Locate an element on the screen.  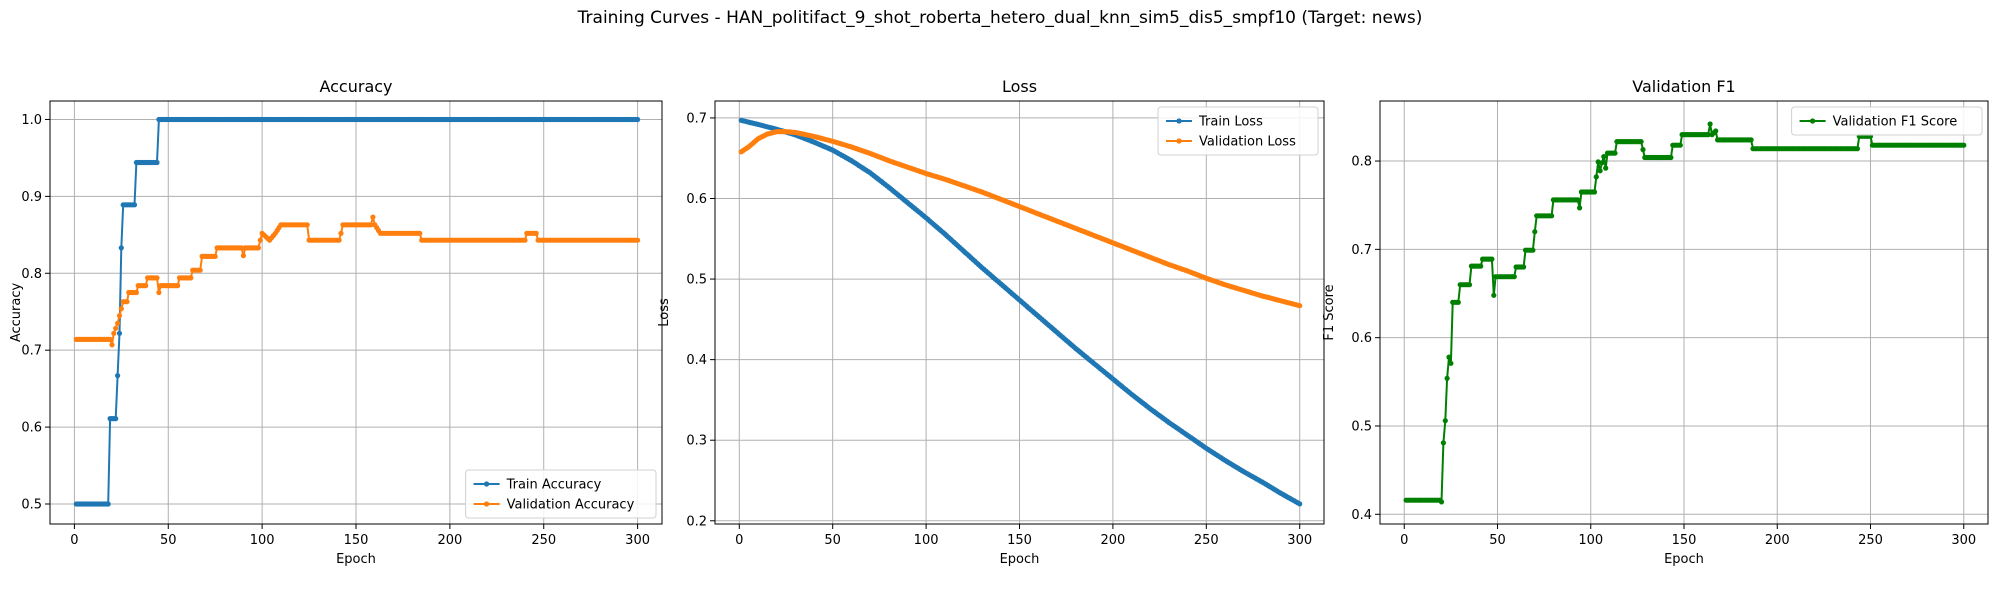
chart-2-legend-label-0: Validation F1 Score is located at coordinates (1895, 122).